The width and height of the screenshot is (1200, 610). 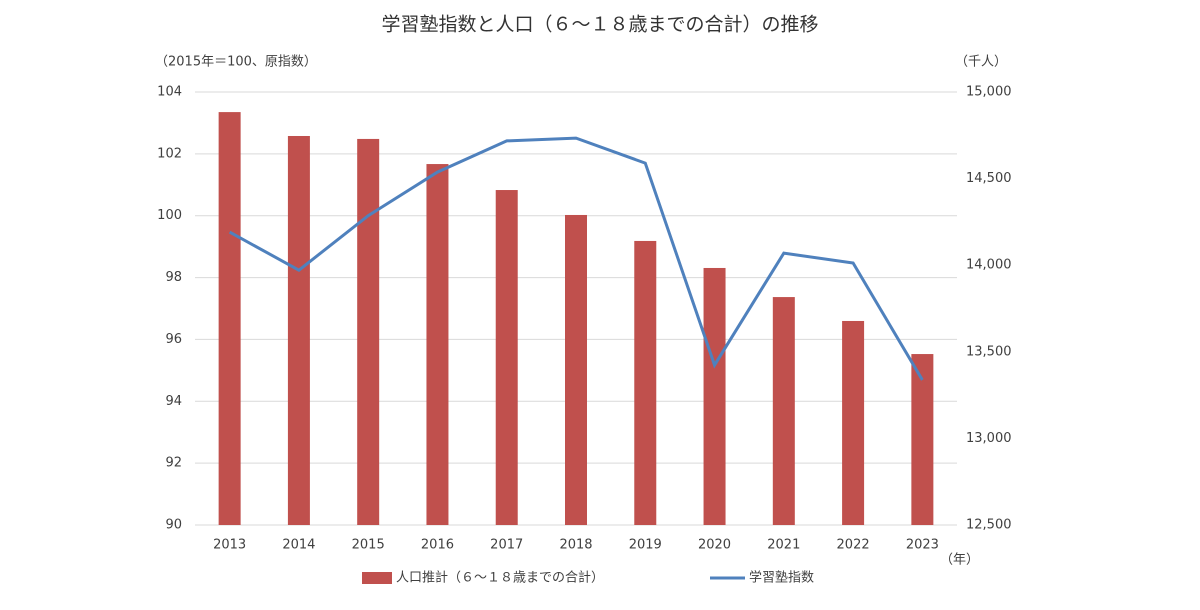 What do you see at coordinates (229, 545) in the screenshot?
I see `x-tick-label: 2013` at bounding box center [229, 545].